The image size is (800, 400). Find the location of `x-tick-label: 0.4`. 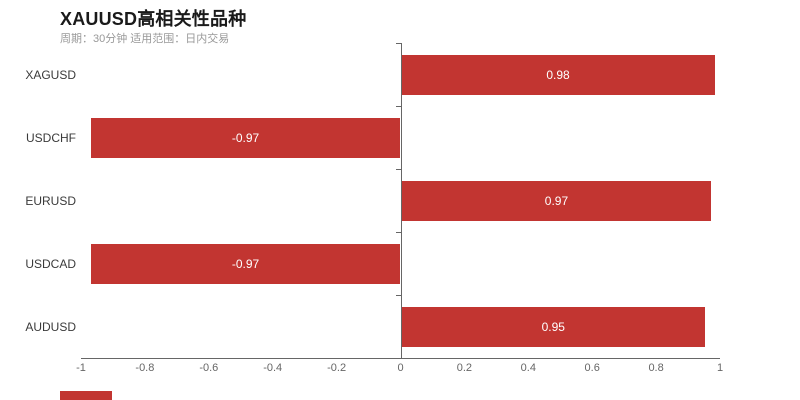

x-tick-label: 0.4 is located at coordinates (528, 368).